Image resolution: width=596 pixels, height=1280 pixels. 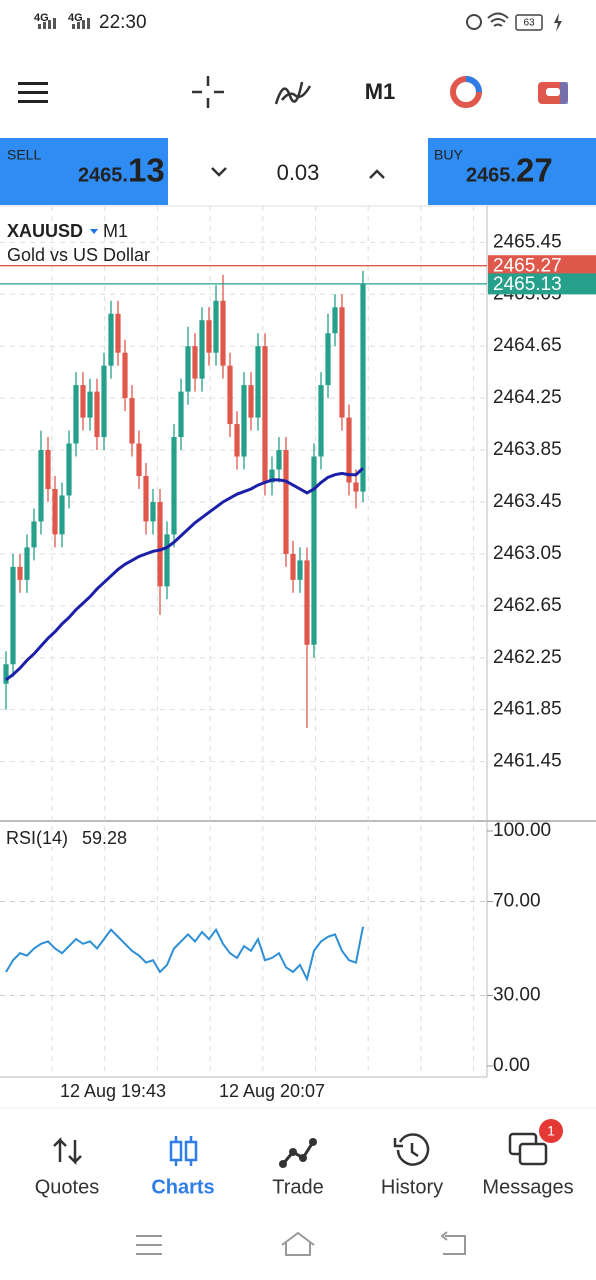 I want to click on trade-button, so click(x=553, y=93).